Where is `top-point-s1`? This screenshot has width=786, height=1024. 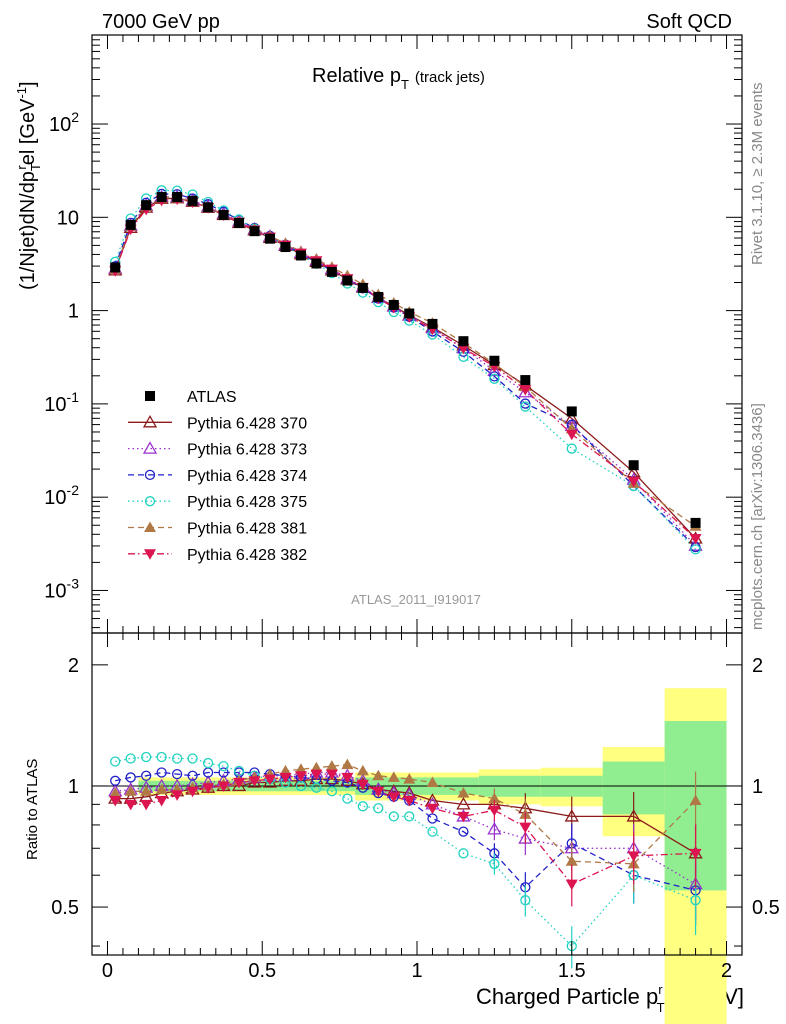 top-point-s1 is located at coordinates (695, 544).